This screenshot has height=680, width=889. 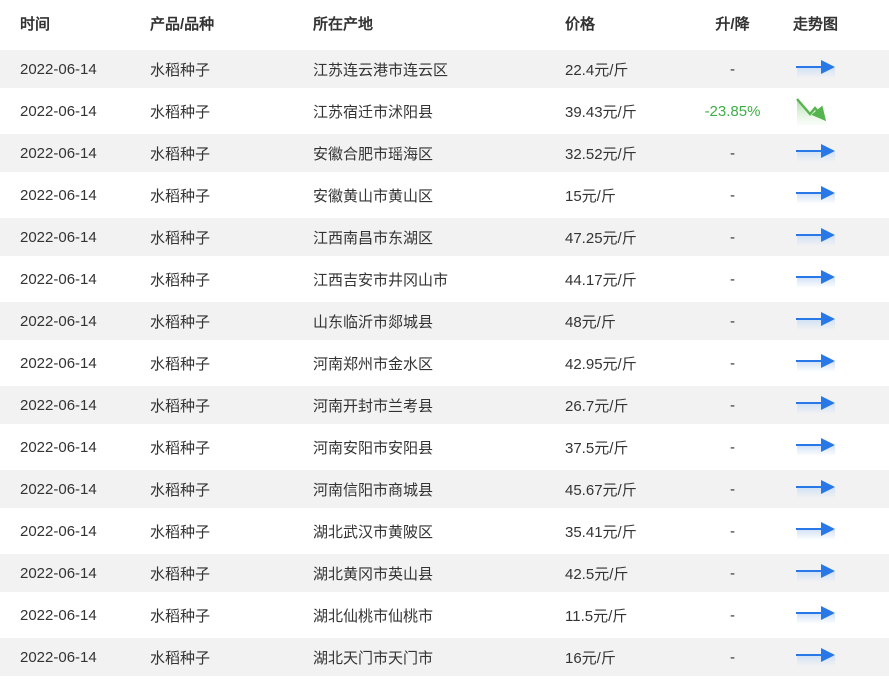 I want to click on cell-origin: 山东临沂市郯城县, so click(x=419, y=322).